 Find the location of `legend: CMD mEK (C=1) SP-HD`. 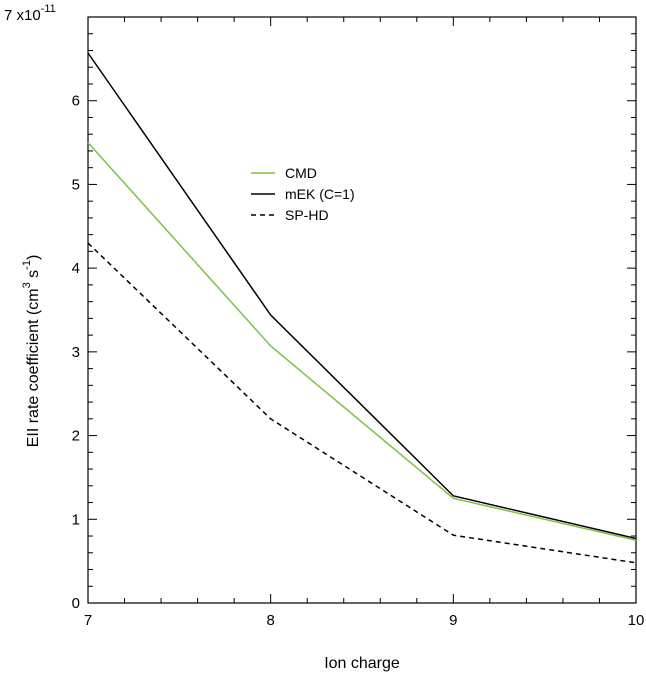

legend: CMD mEK (C=1) SP-HD is located at coordinates (303, 194).